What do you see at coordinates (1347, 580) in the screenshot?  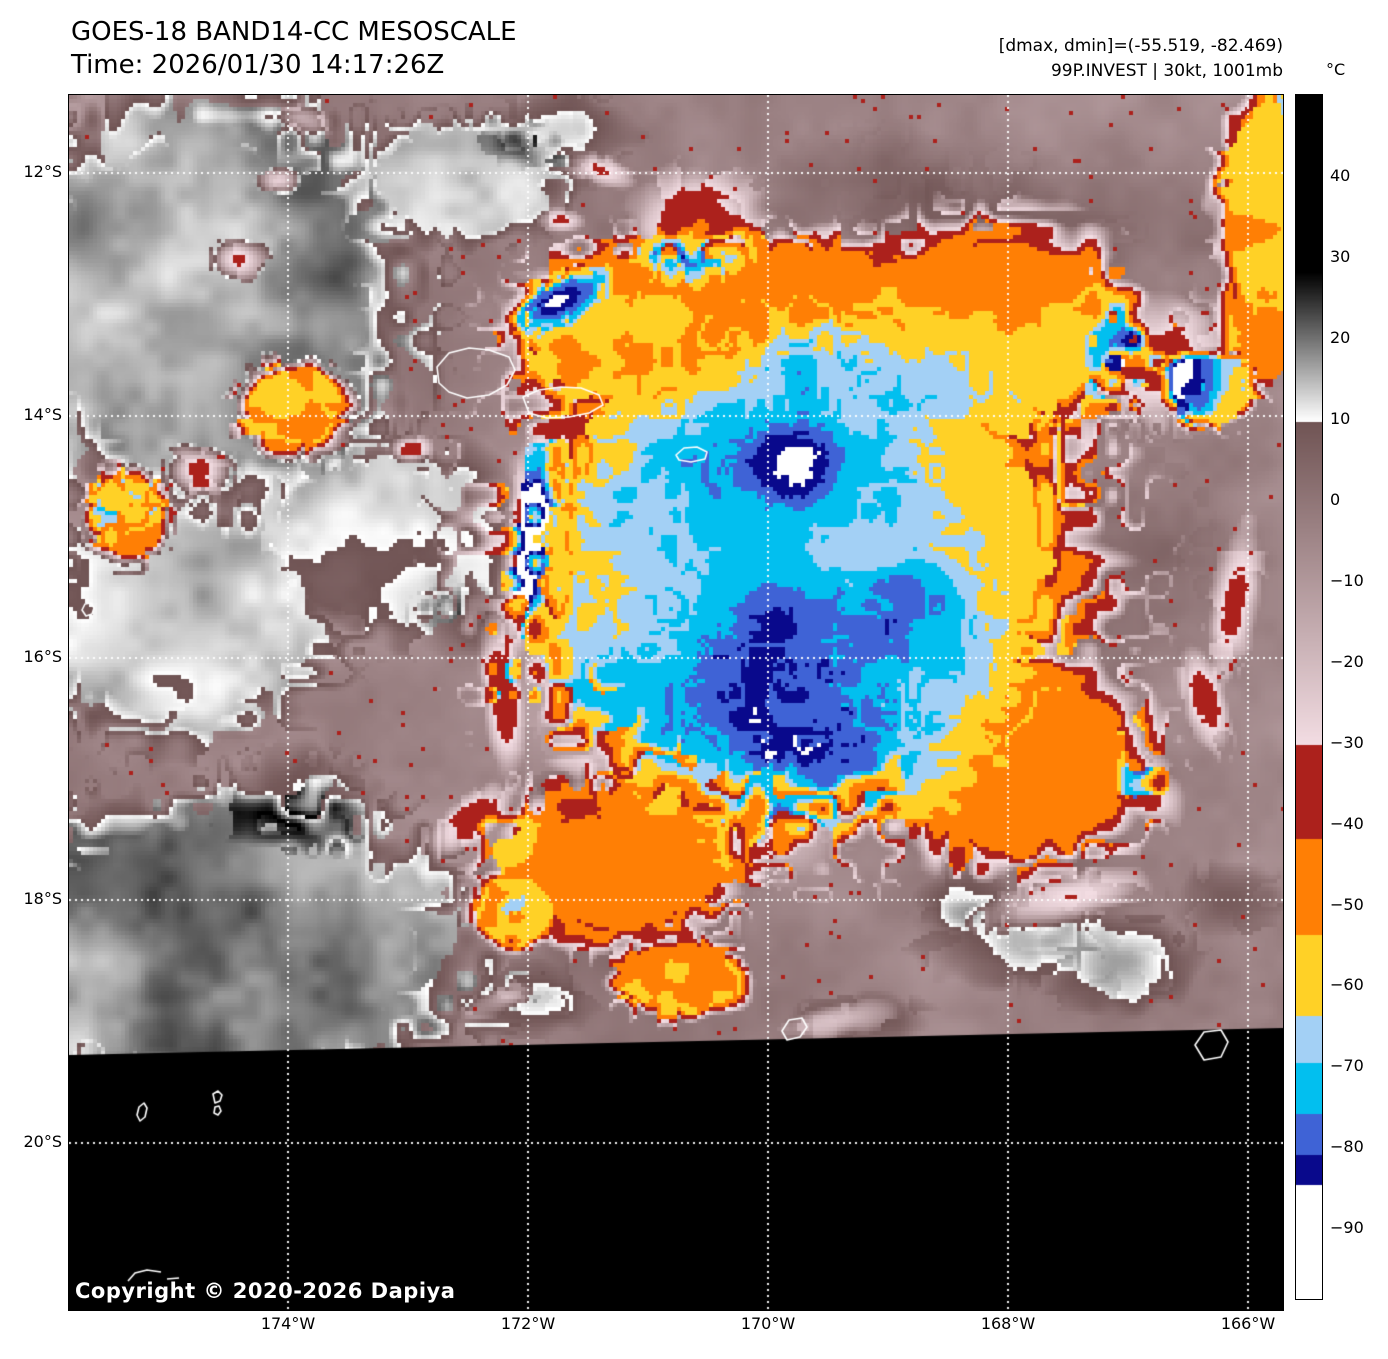 I see `colorbar-tick-label: −10` at bounding box center [1347, 580].